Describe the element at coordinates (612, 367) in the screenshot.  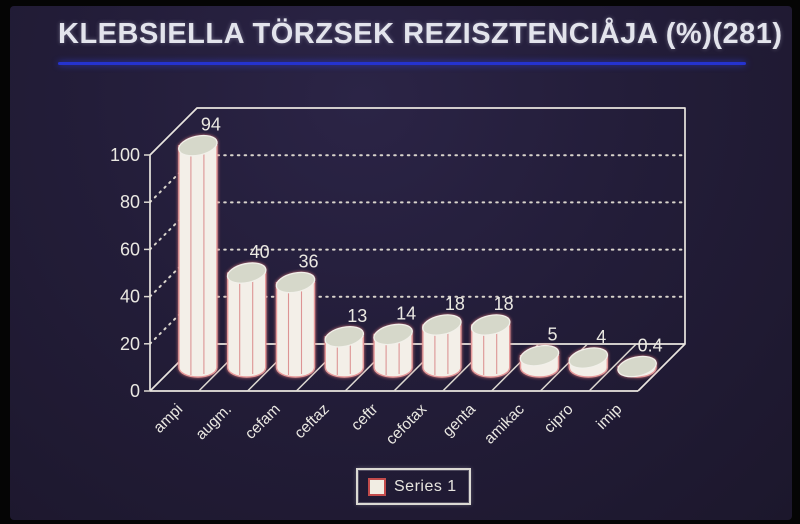
I see `floor-separator` at that location.